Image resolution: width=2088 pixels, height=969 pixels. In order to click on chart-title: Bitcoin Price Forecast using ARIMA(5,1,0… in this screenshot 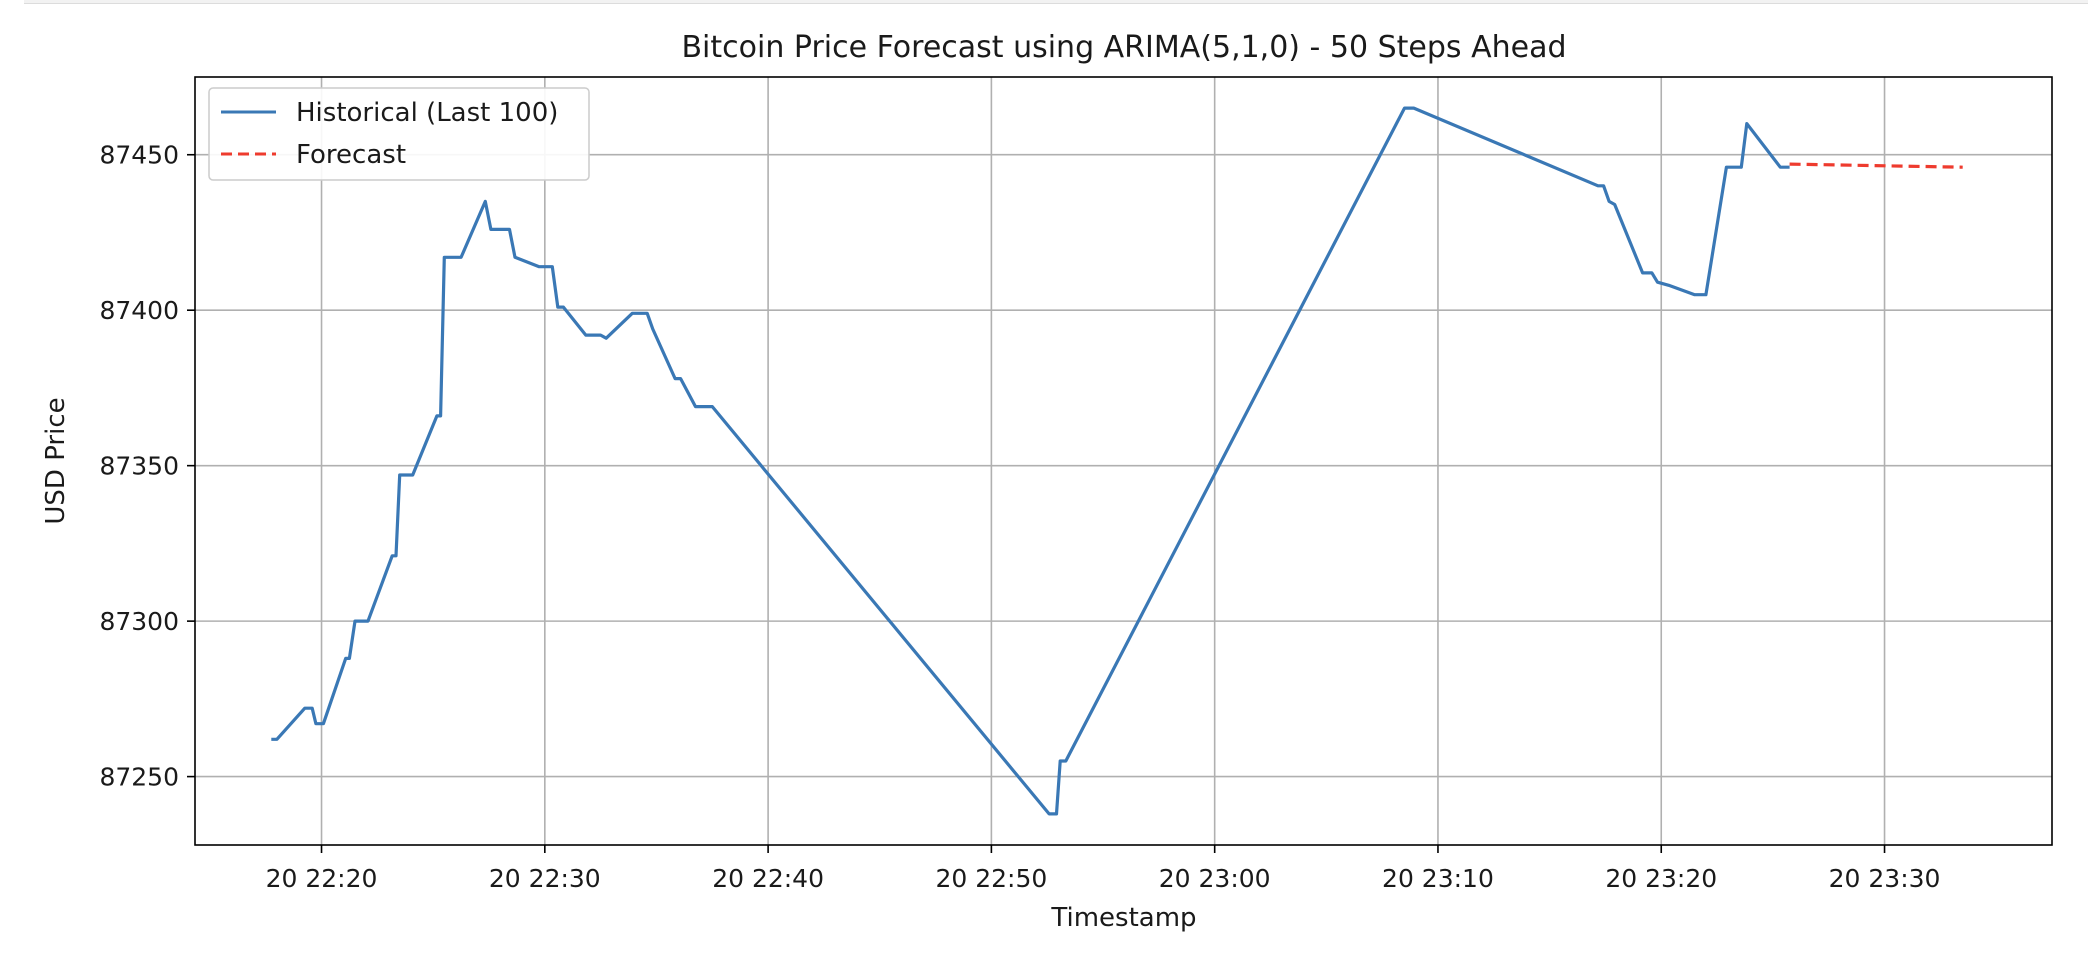, I will do `click(1123, 47)`.